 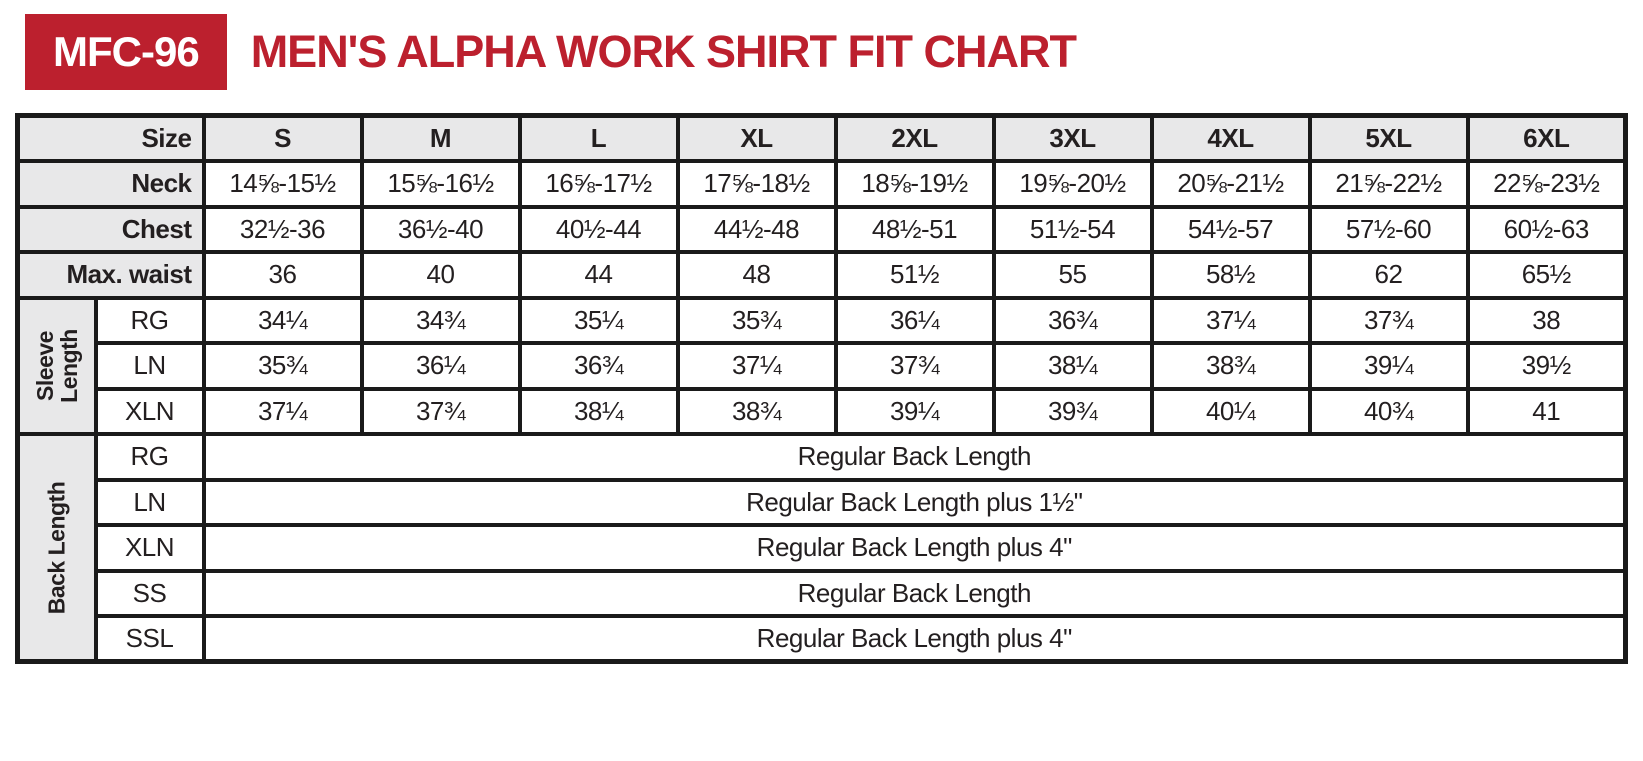 I want to click on sleeve-row-label-rg: RG, so click(x=149, y=320).